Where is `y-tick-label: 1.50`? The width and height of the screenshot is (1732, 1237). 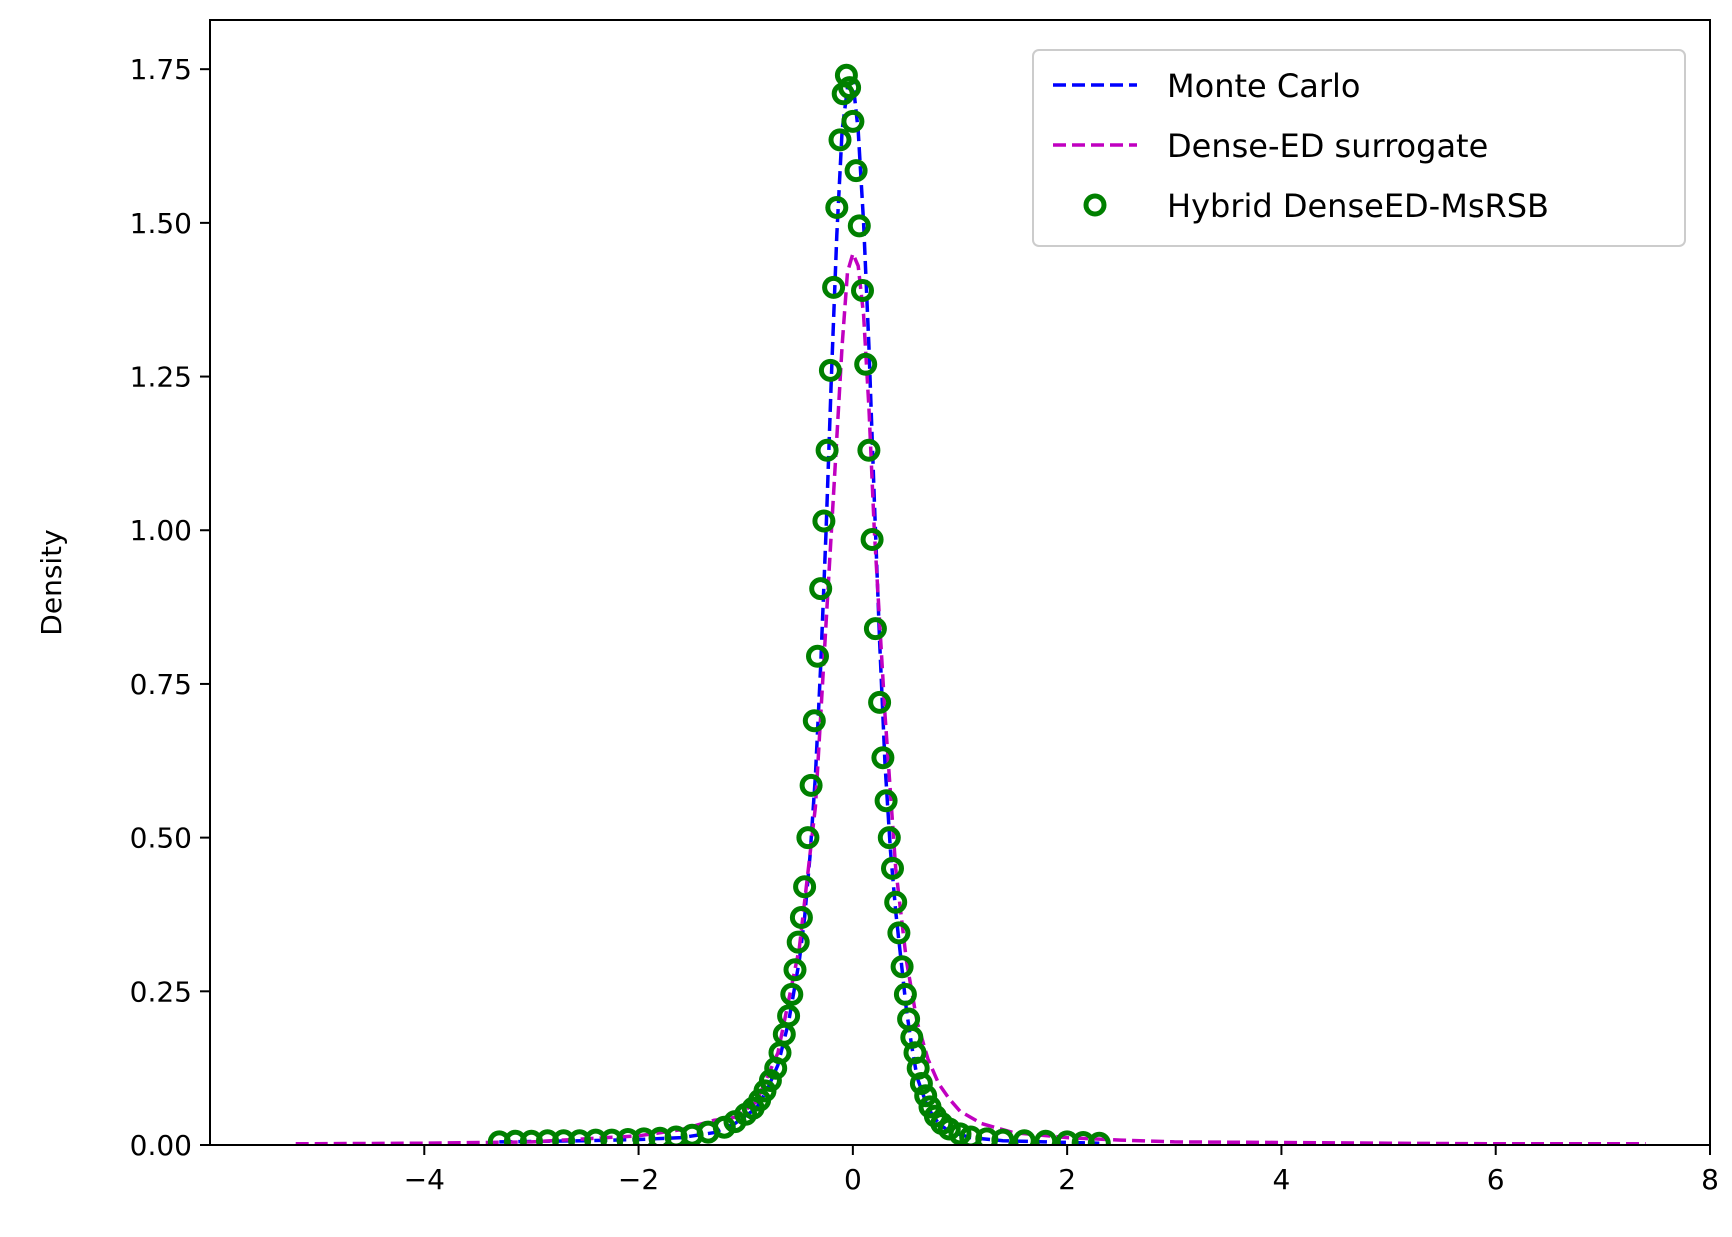 y-tick-label: 1.50 is located at coordinates (161, 223).